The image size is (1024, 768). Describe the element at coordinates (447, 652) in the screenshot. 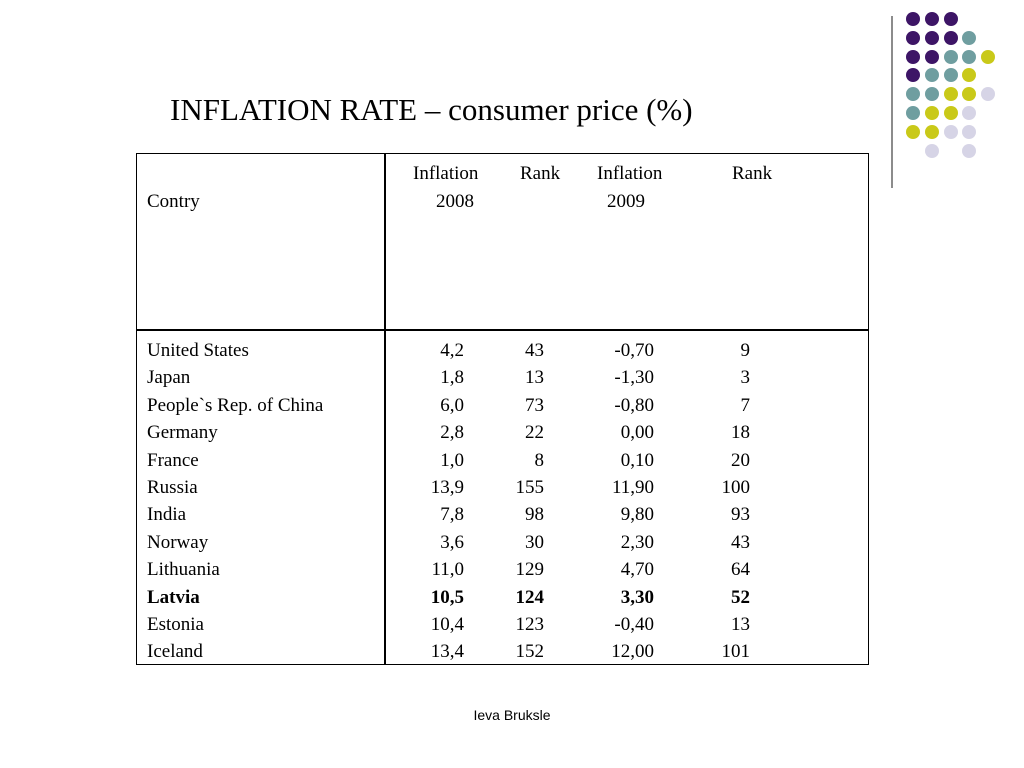

I see `cell-inflation-2008: 13,4` at that location.